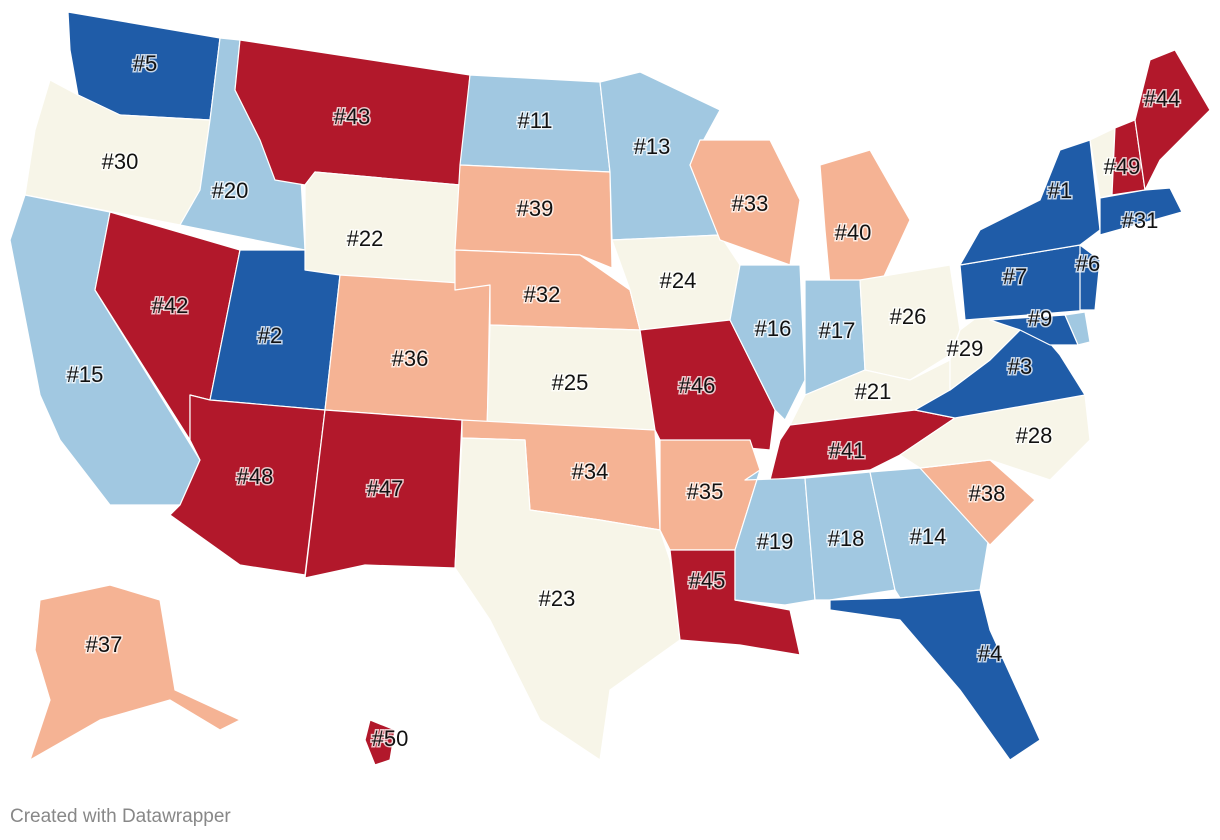 Image resolution: width=1220 pixels, height=840 pixels. What do you see at coordinates (853, 232) in the screenshot?
I see `state-label: #40` at bounding box center [853, 232].